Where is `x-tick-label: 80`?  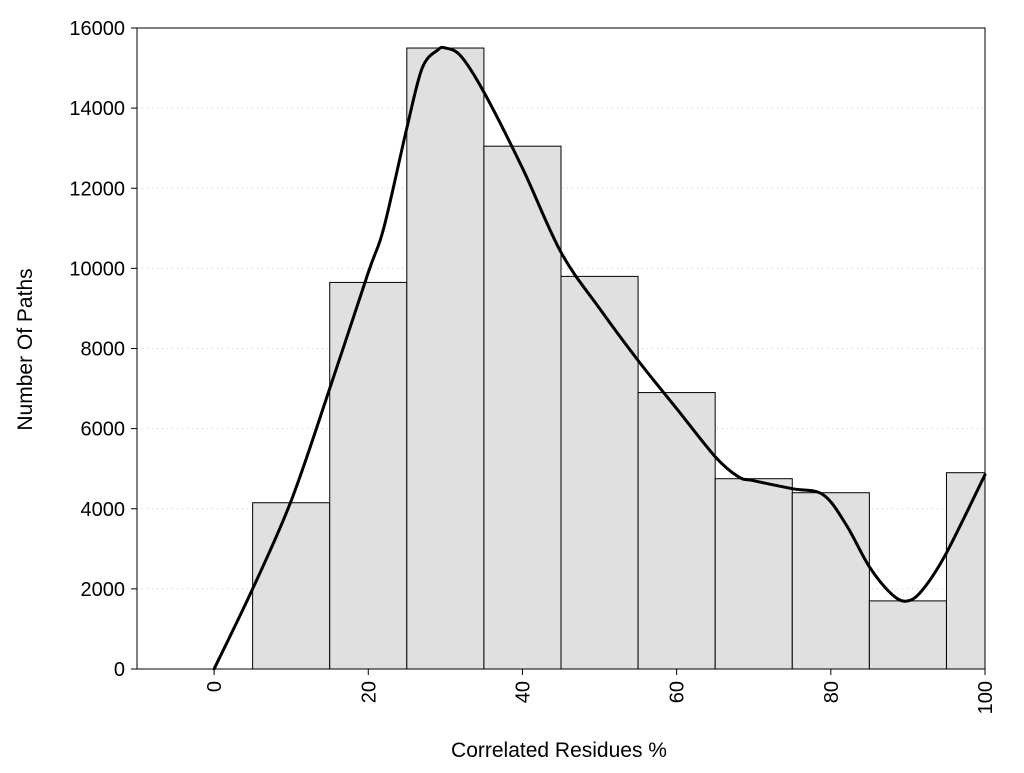 x-tick-label: 80 is located at coordinates (832, 692).